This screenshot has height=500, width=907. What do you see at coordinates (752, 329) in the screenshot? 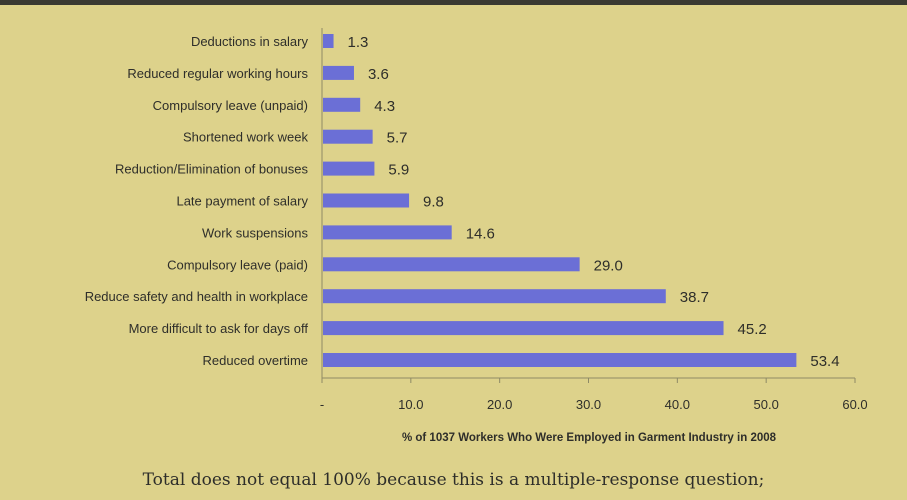
I see `value-label: 45.2` at bounding box center [752, 329].